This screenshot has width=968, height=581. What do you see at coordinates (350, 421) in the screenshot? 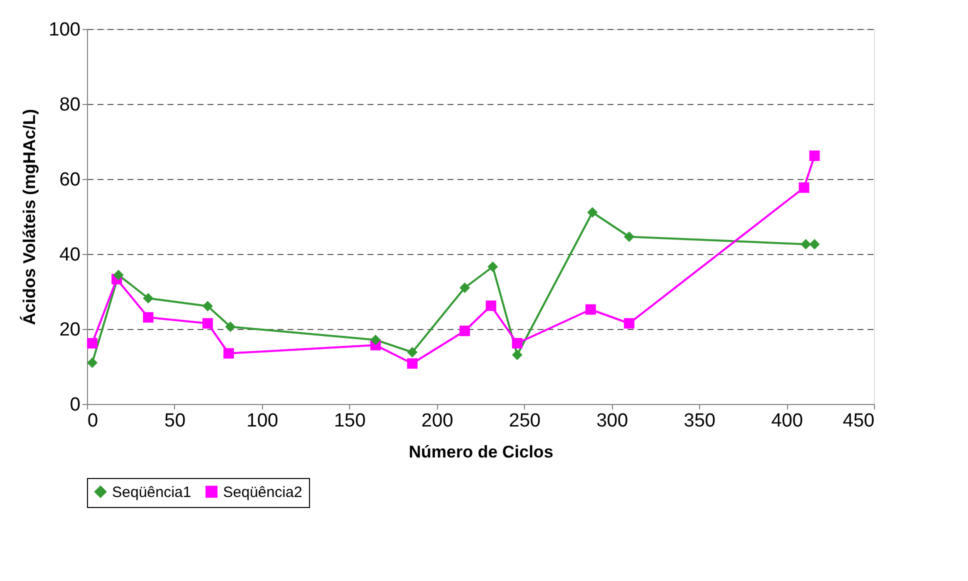
I see `x-tick-label: 150` at bounding box center [350, 421].